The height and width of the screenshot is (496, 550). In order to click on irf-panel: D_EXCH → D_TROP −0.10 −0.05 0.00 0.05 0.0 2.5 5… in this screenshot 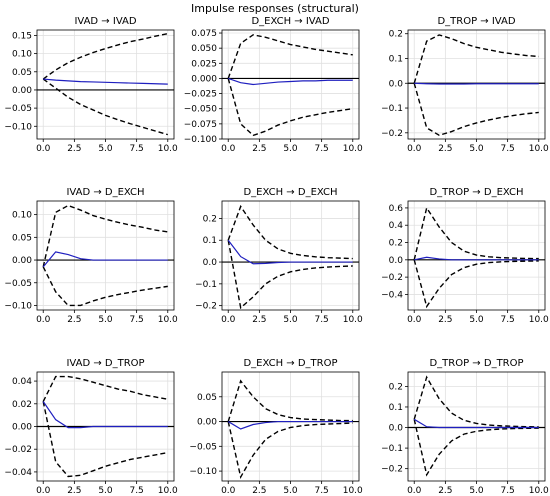, I will do `click(276, 427)`.